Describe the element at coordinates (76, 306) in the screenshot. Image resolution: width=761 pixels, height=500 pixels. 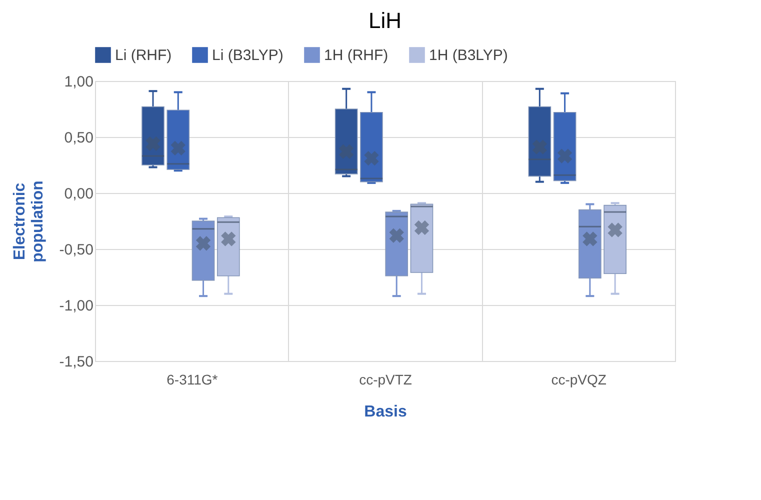
I see `y-tick-label: -1,00` at that location.